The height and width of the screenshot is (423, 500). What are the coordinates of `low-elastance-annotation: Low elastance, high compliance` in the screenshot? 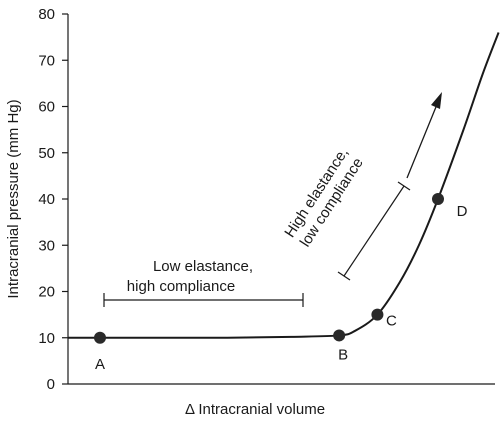 It's located at (203, 282).